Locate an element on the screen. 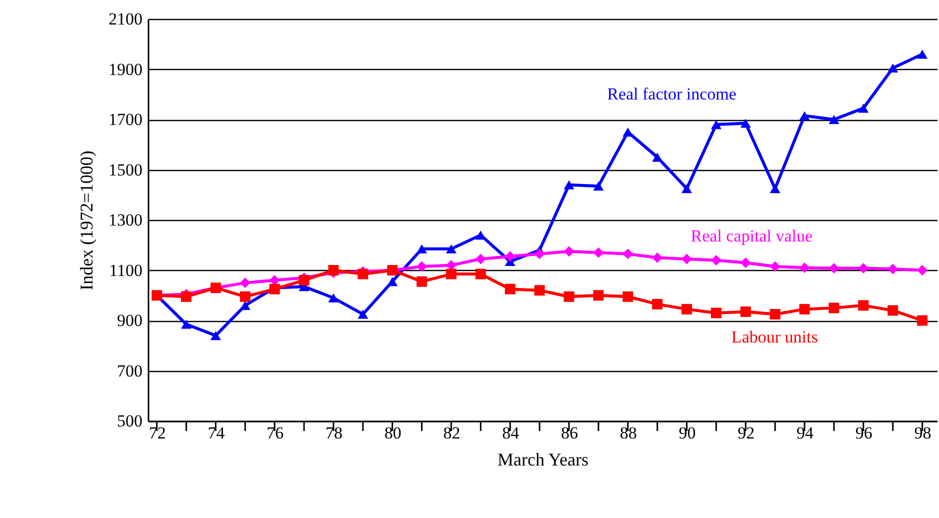 Image resolution: width=939 pixels, height=518 pixels. x-tick-label: 78 is located at coordinates (333, 433).